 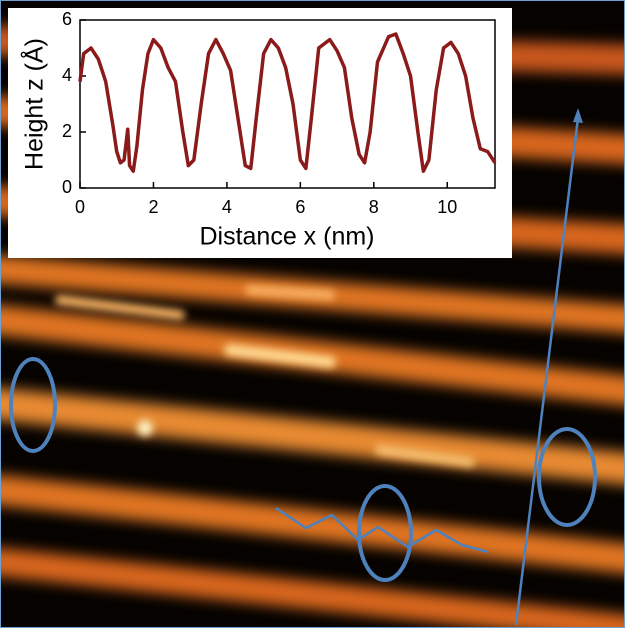 I want to click on x-tick-label: 2, so click(x=153, y=207).